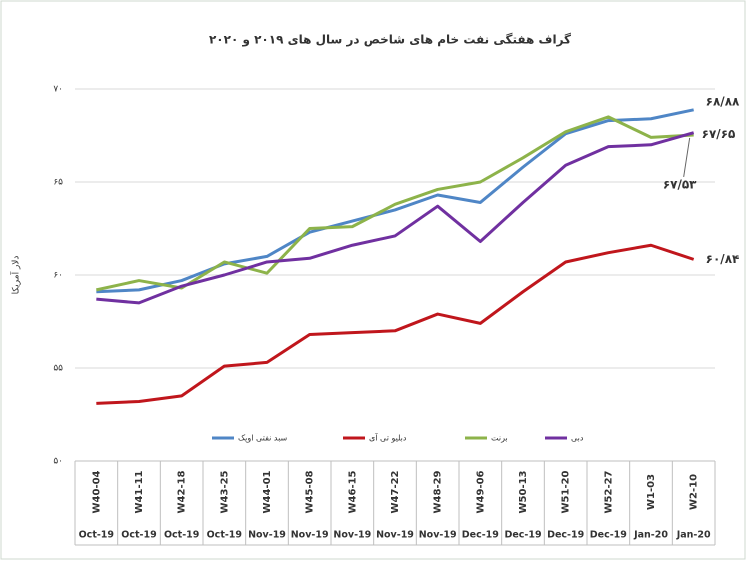 This screenshot has height=561, width=747. What do you see at coordinates (499, 438) in the screenshot?
I see `legend-label: برنت` at bounding box center [499, 438].